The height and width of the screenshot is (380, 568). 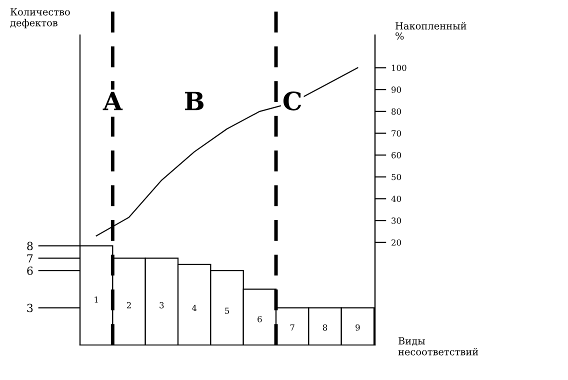 What do you see at coordinates (30, 270) in the screenshot?
I see `y-tick-label: 6` at bounding box center [30, 270].